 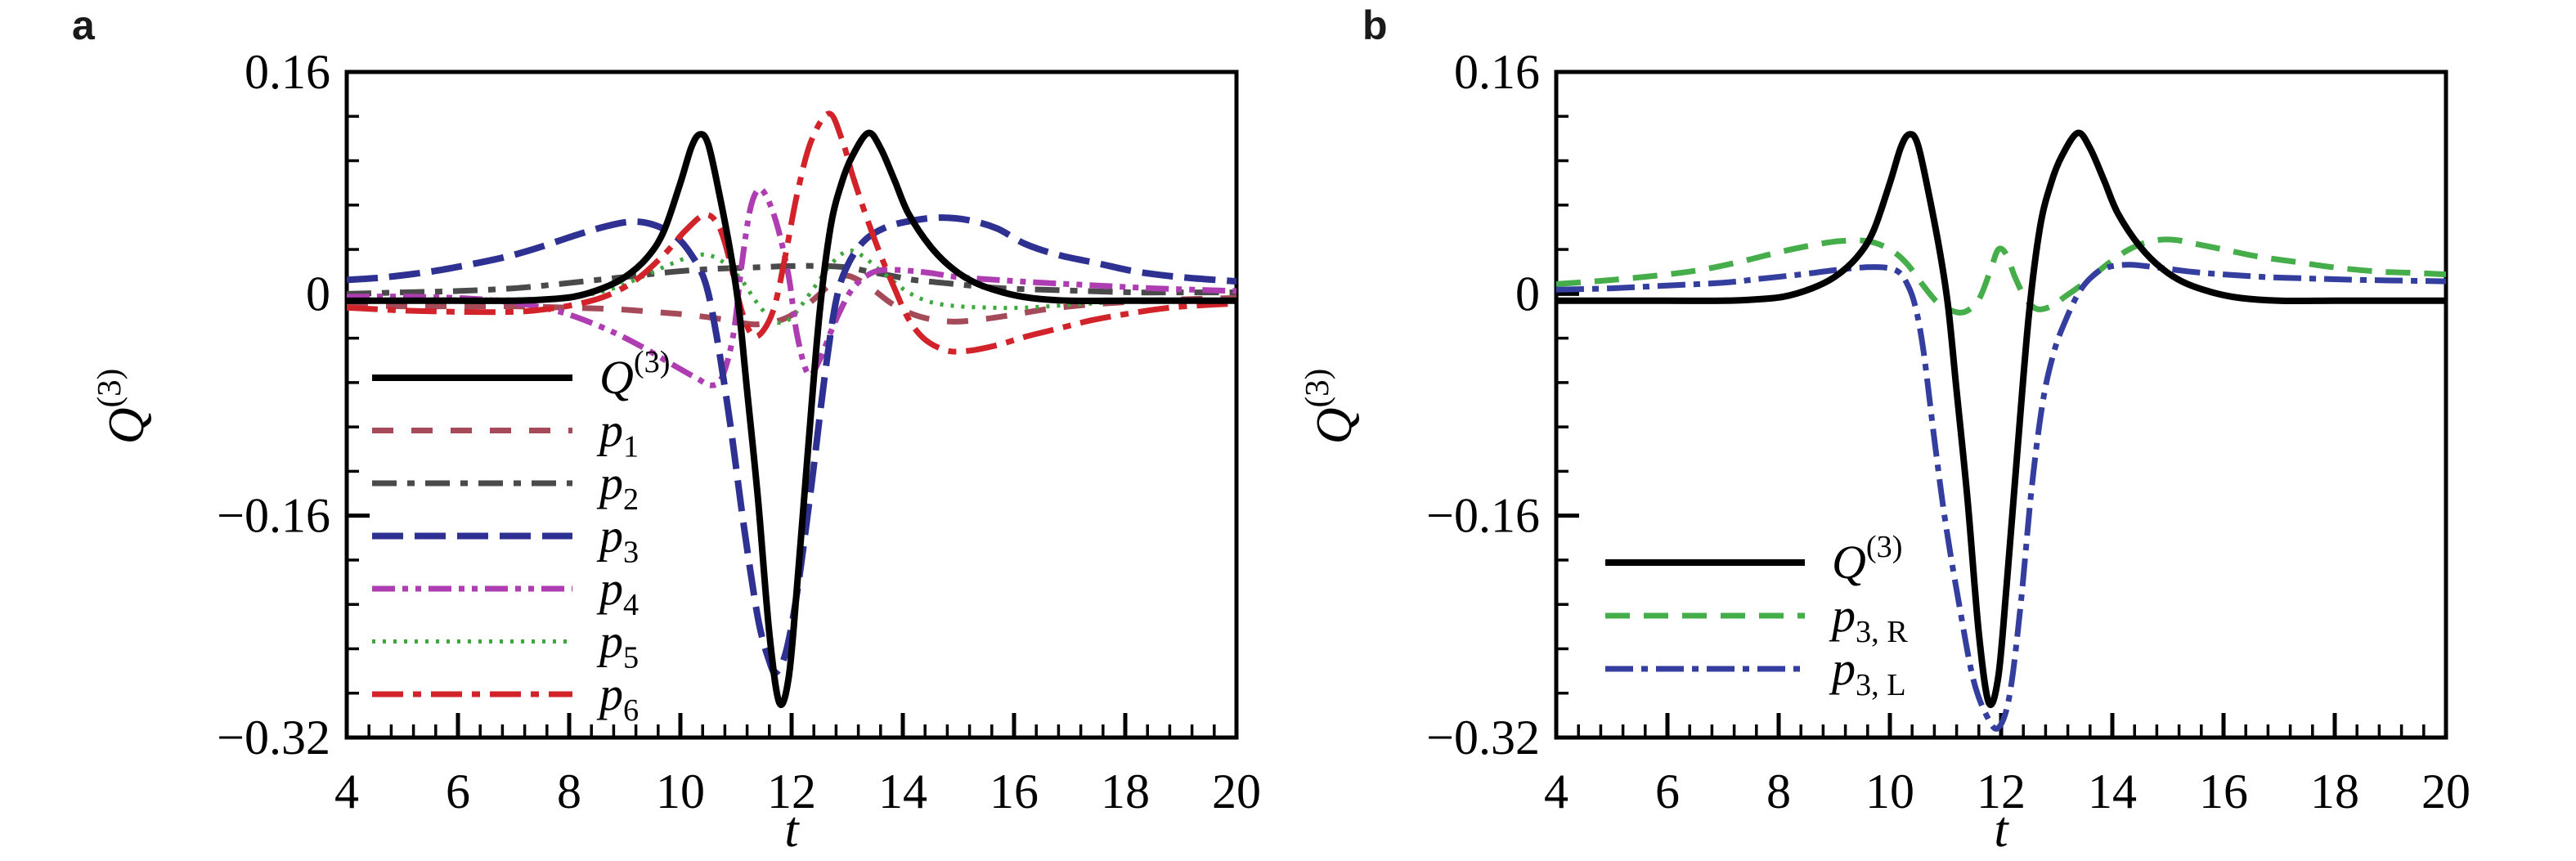 What do you see at coordinates (792, 300) in the screenshot?
I see `curve-p1` at bounding box center [792, 300].